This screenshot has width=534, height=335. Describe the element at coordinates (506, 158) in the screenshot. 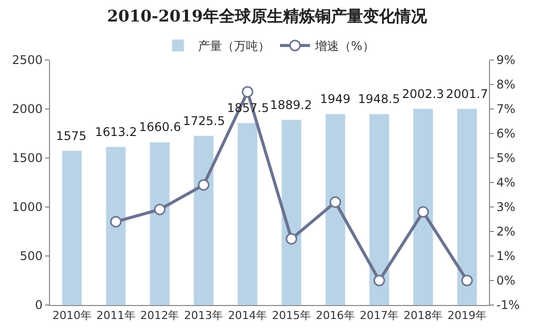

I see `y2-tick-label: 5%` at that location.